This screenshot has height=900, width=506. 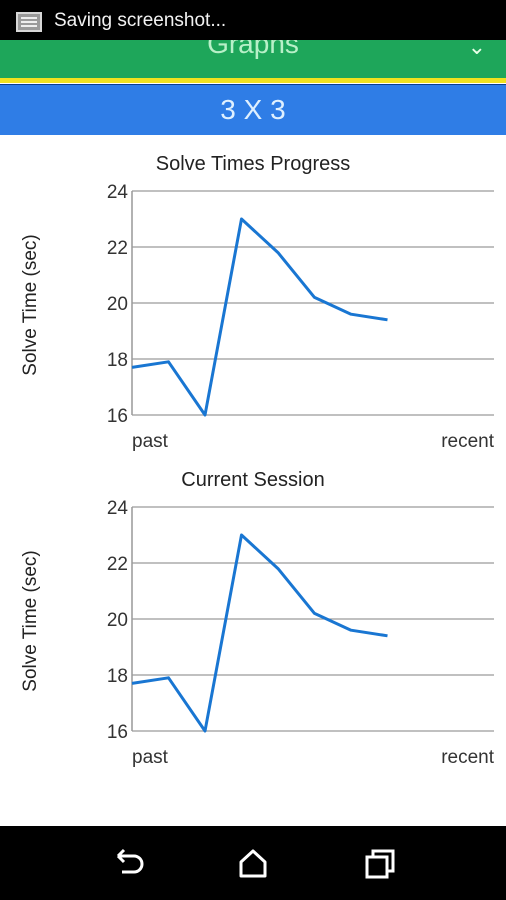 What do you see at coordinates (253, 49) in the screenshot?
I see `app-title: Graphs` at bounding box center [253, 49].